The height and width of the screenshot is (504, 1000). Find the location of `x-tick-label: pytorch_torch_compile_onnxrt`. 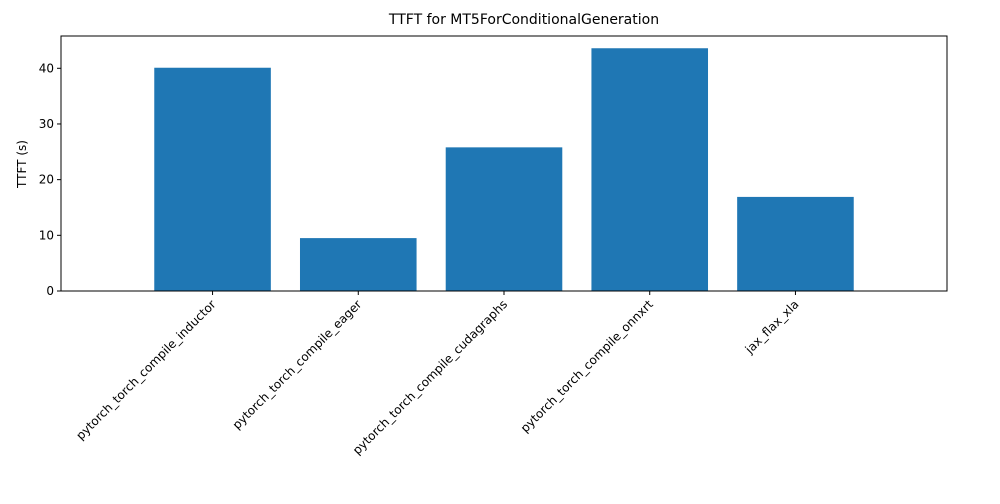

x-tick-label: pytorch_torch_compile_onnxrt is located at coordinates (587, 366).